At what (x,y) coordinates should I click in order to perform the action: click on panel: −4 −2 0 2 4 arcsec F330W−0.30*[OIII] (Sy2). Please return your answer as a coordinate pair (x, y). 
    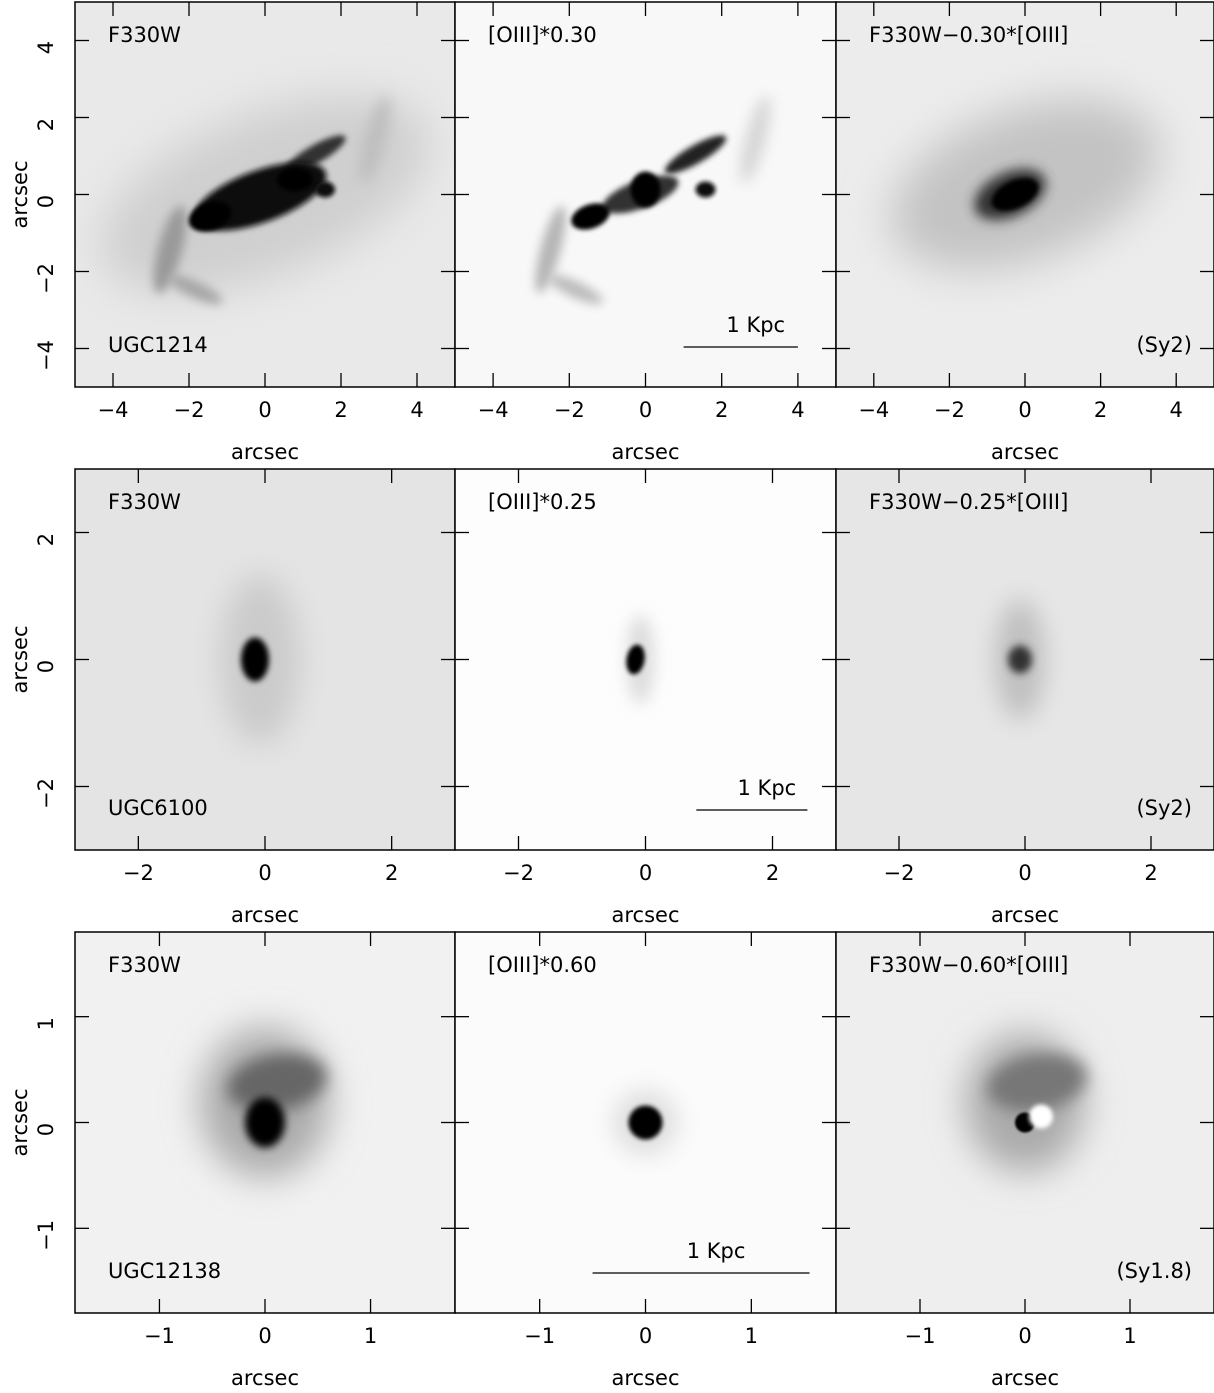
    Looking at the image, I should click on (1024, 232).